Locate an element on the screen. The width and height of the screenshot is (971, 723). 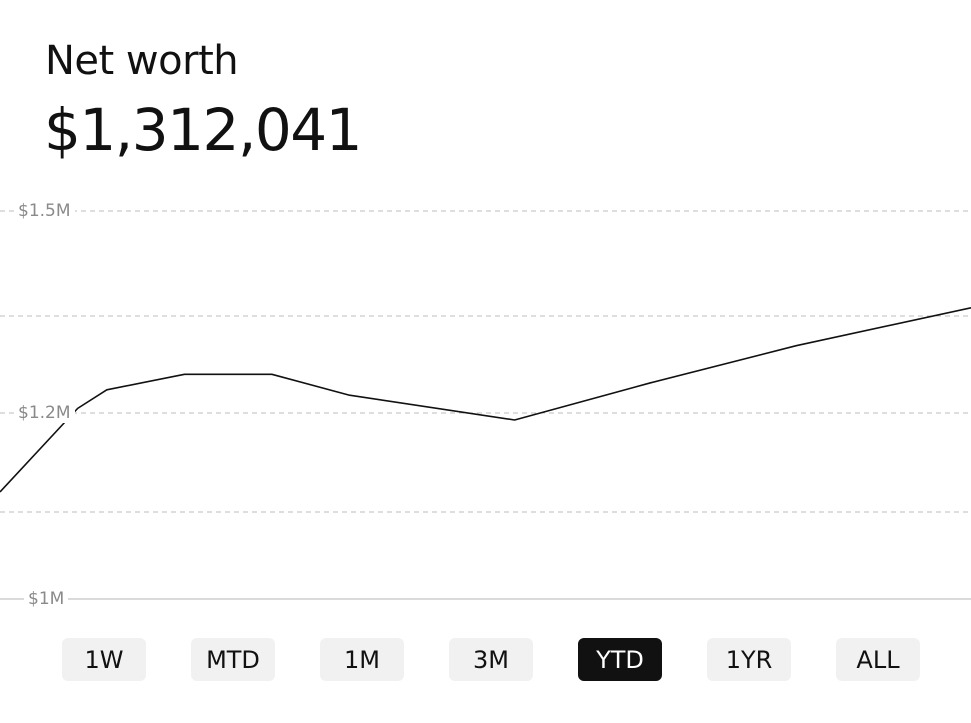
range-mtd-button: MTD is located at coordinates (233, 659).